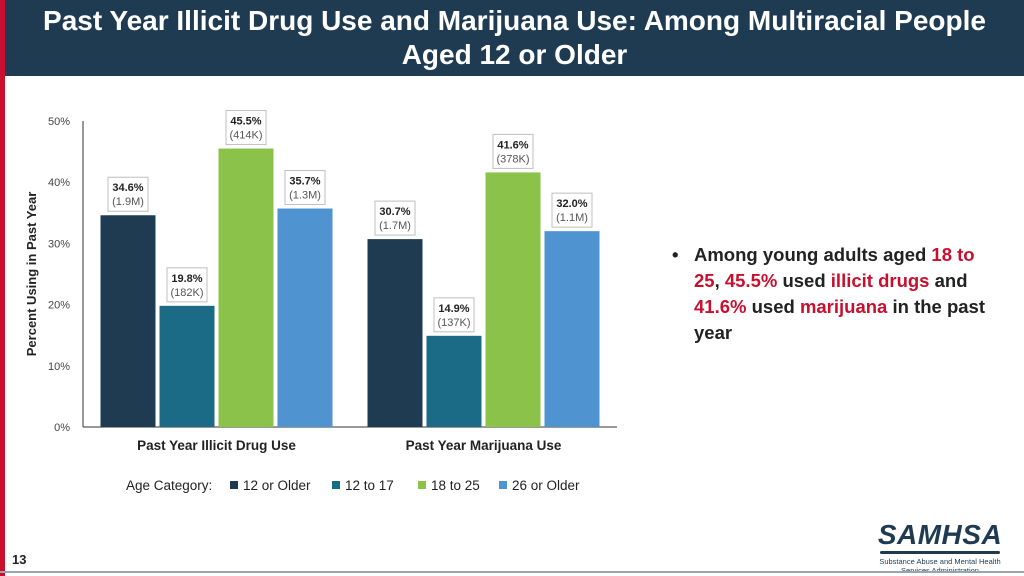 This screenshot has height=576, width=1024. What do you see at coordinates (484, 445) in the screenshot?
I see `x-category-label: Past Year Marijuana Use` at bounding box center [484, 445].